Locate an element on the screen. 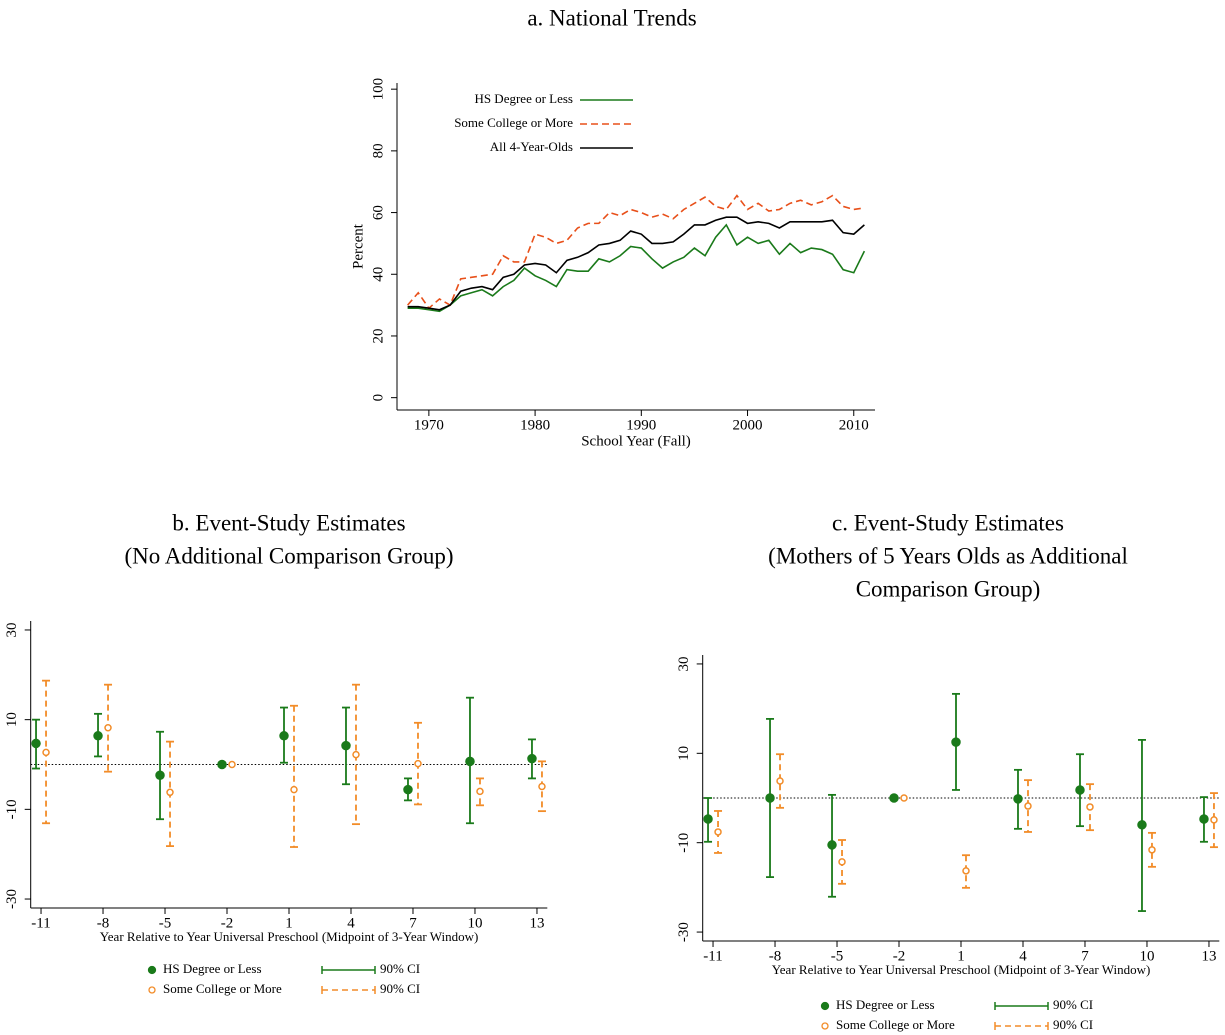 This screenshot has height=1035, width=1225. chart-title: (No Additional Comparison Group) is located at coordinates (289, 555).